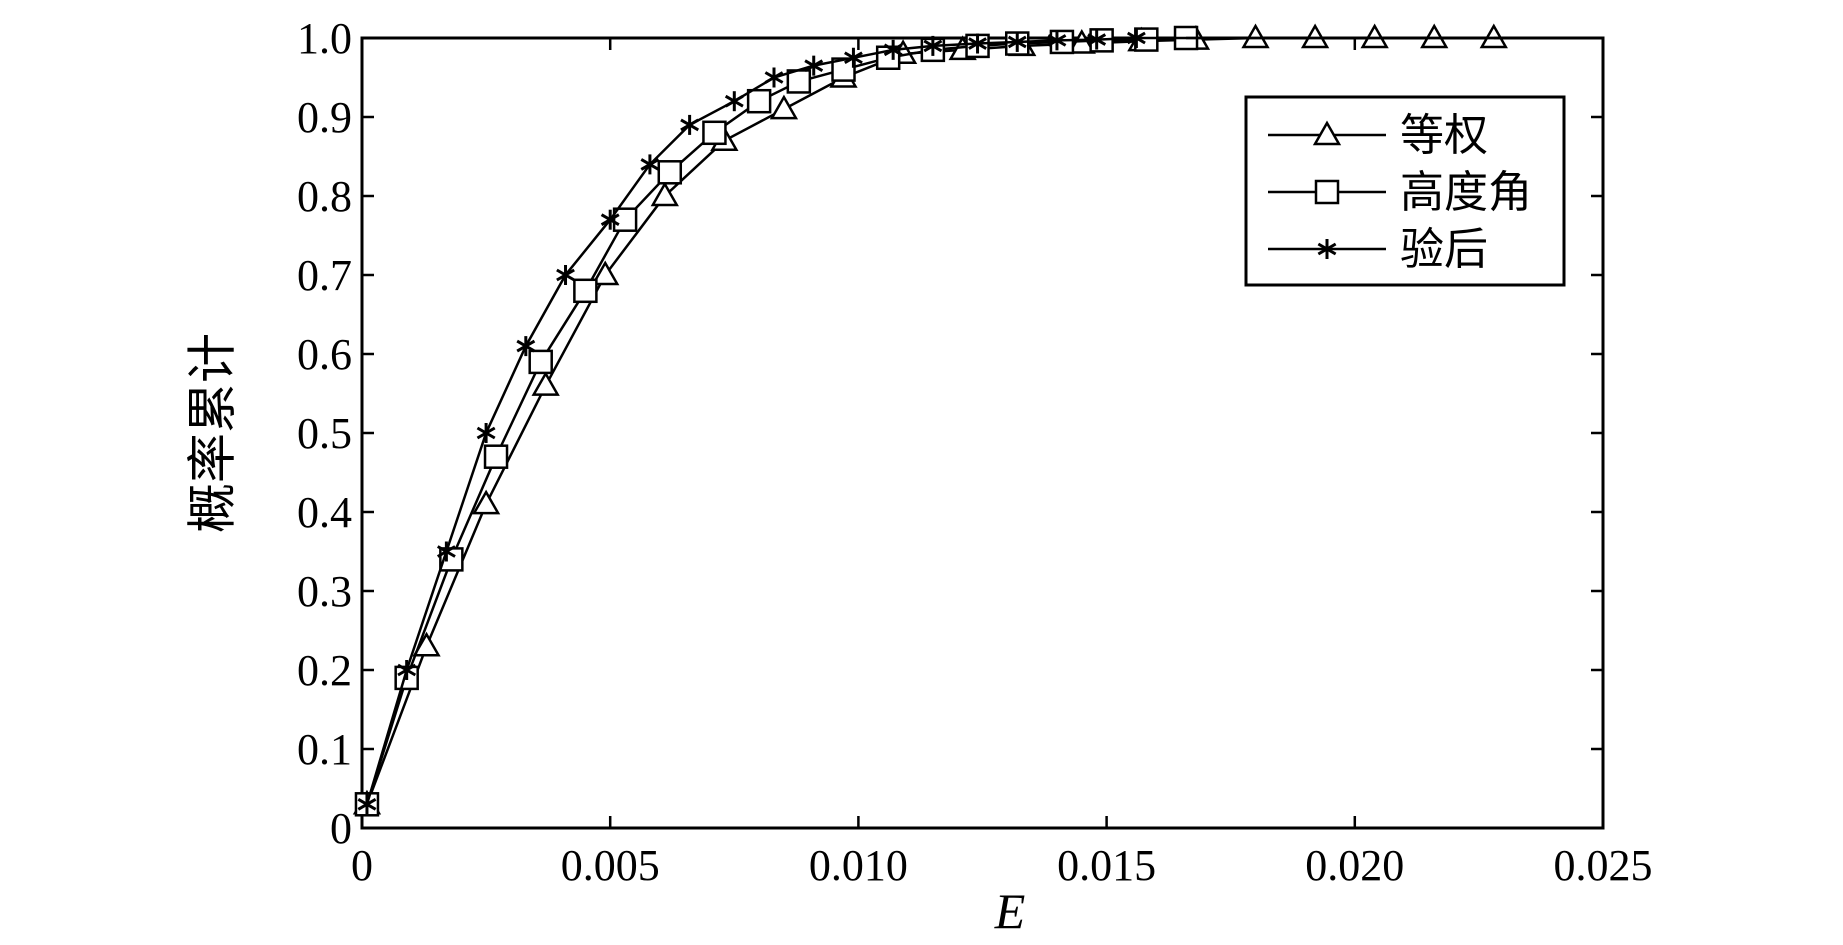 This screenshot has width=1843, height=945. I want to click on x-axis-title: E, so click(1010, 911).